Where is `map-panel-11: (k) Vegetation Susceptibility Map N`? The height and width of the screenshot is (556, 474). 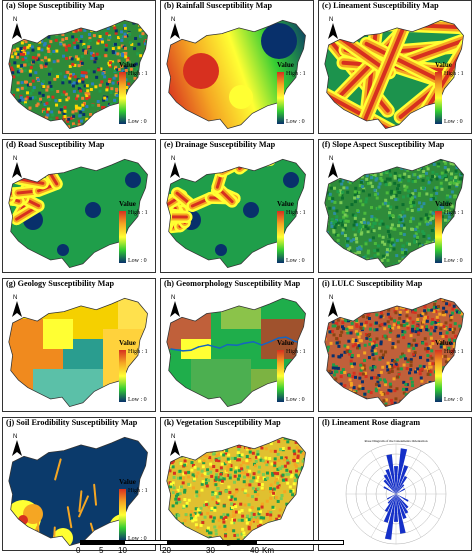
map-panel-11: (k) Vegetation Susceptibility Map N is located at coordinates (237, 484).